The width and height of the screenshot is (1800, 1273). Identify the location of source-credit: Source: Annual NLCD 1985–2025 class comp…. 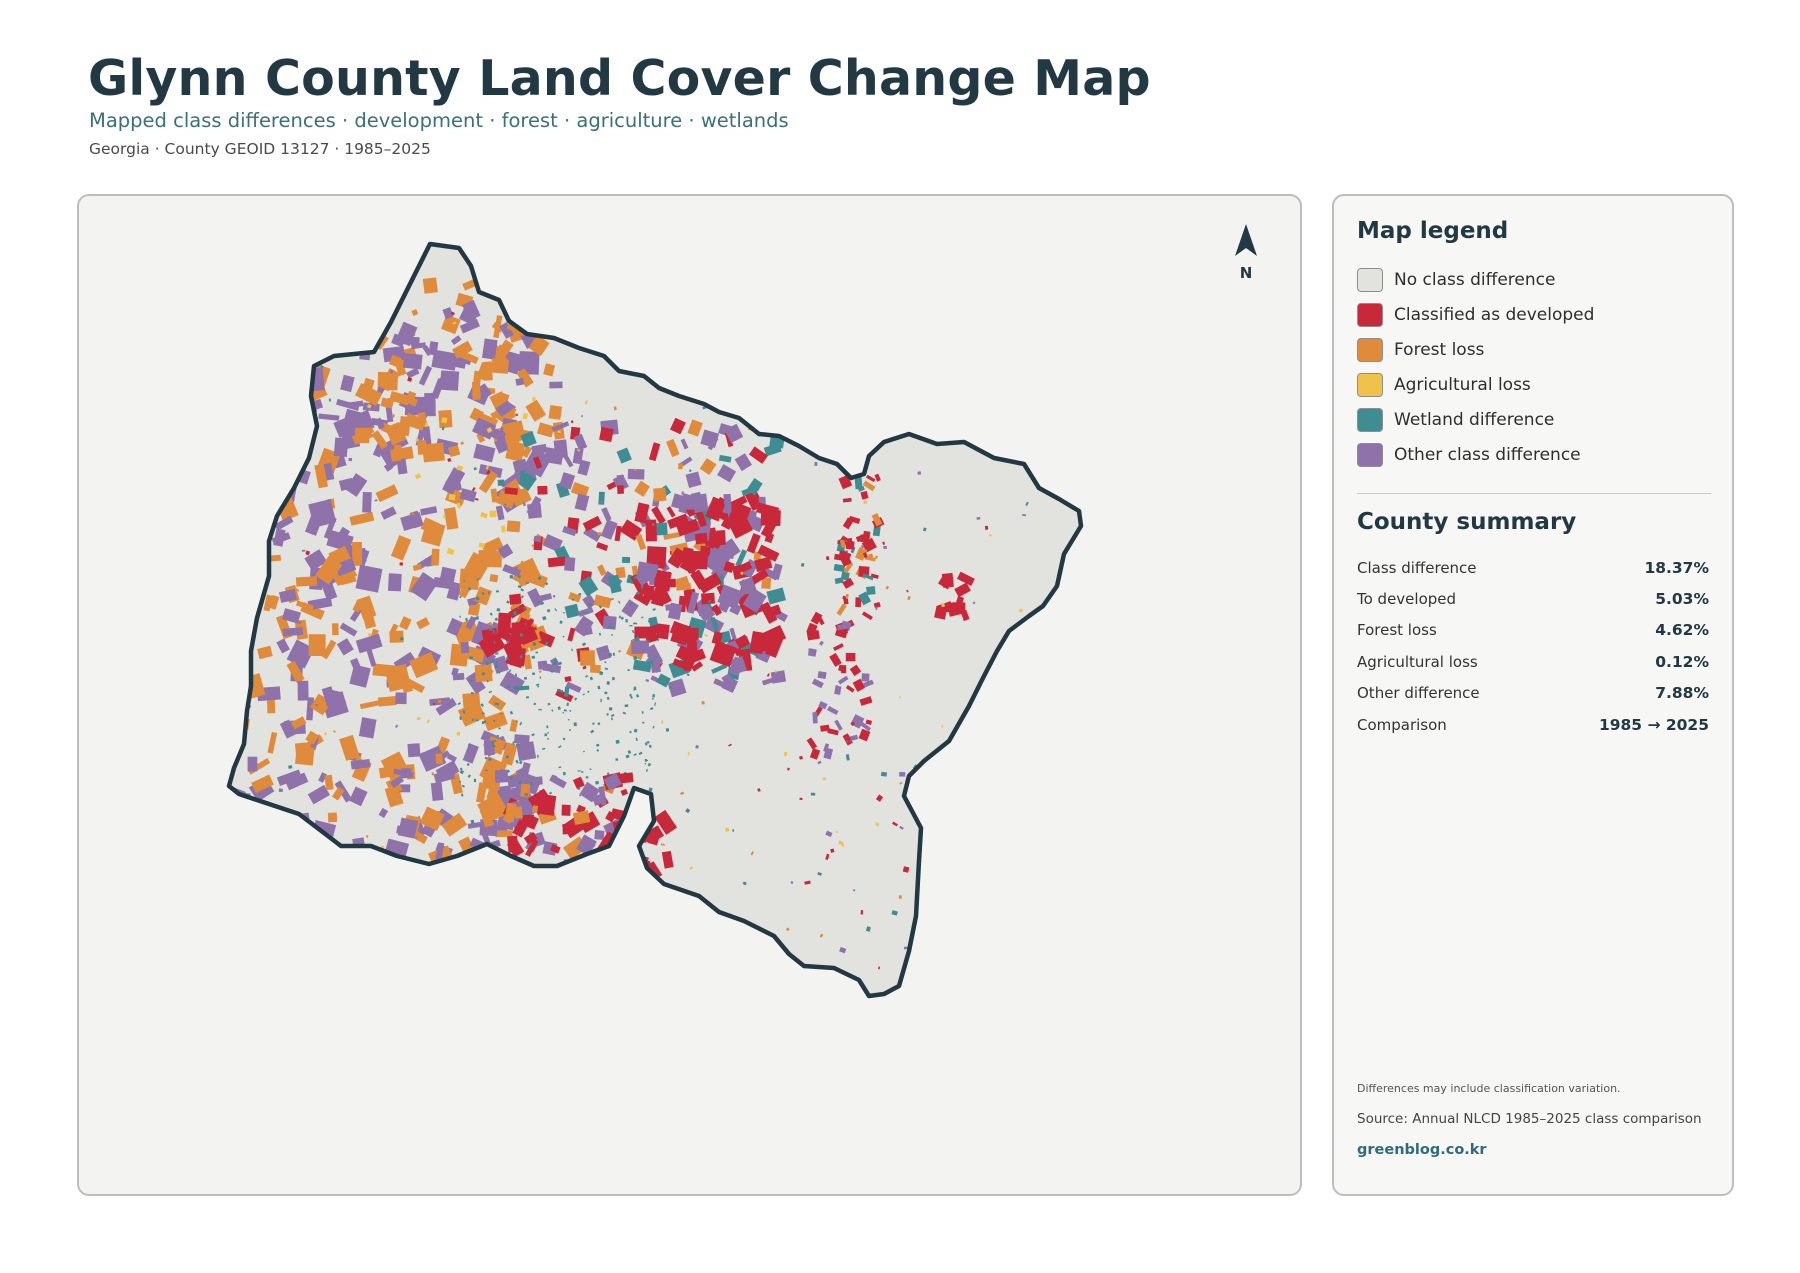
(1529, 1119).